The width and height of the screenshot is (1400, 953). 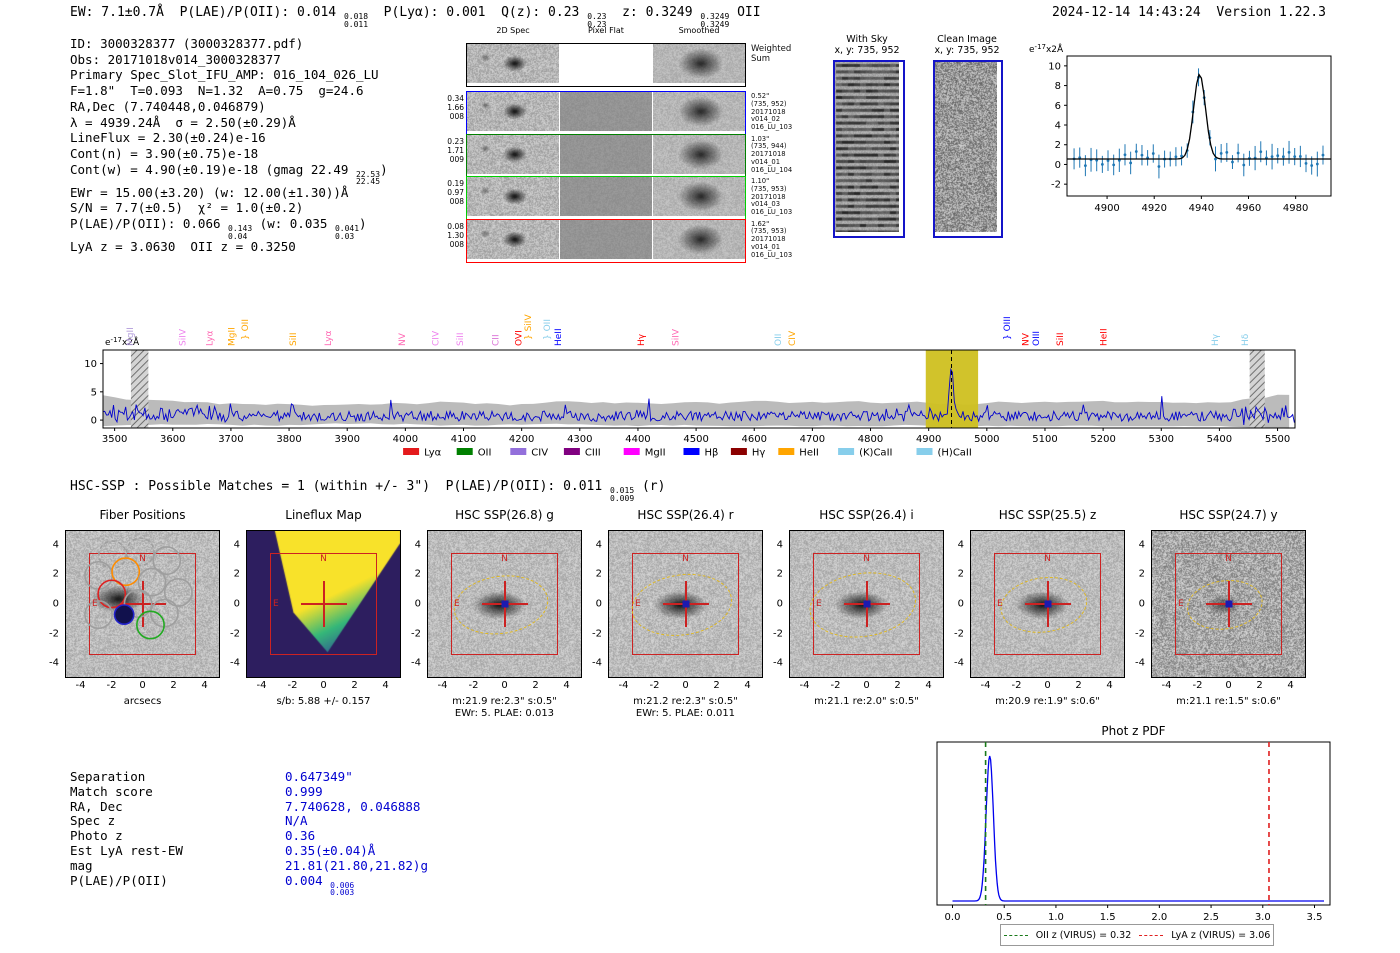 I want to click on match-table-row: mag 21.81(21.80,21.82)g, so click(x=249, y=865).